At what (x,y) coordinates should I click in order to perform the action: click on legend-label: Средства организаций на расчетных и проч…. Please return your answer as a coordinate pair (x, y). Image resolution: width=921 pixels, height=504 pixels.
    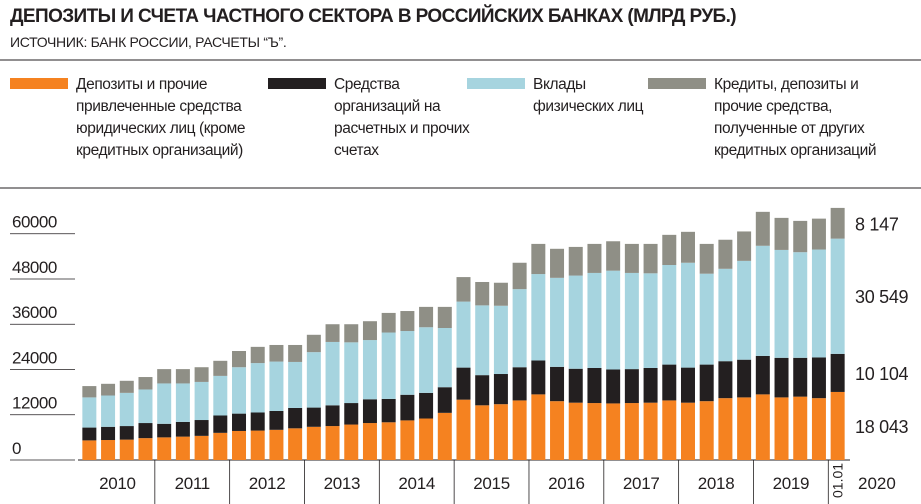
    Looking at the image, I should click on (402, 117).